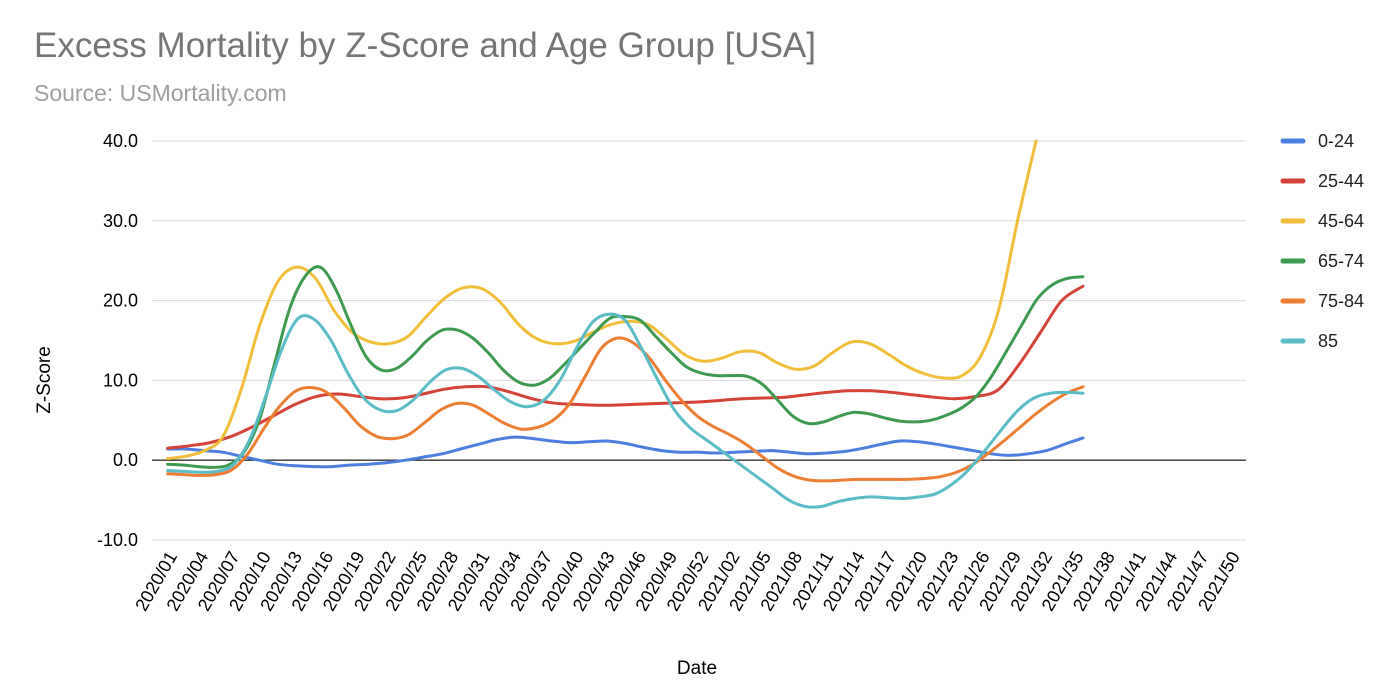 This screenshot has height=700, width=1400. I want to click on legend-item-0-24: 0-24, so click(1317, 141).